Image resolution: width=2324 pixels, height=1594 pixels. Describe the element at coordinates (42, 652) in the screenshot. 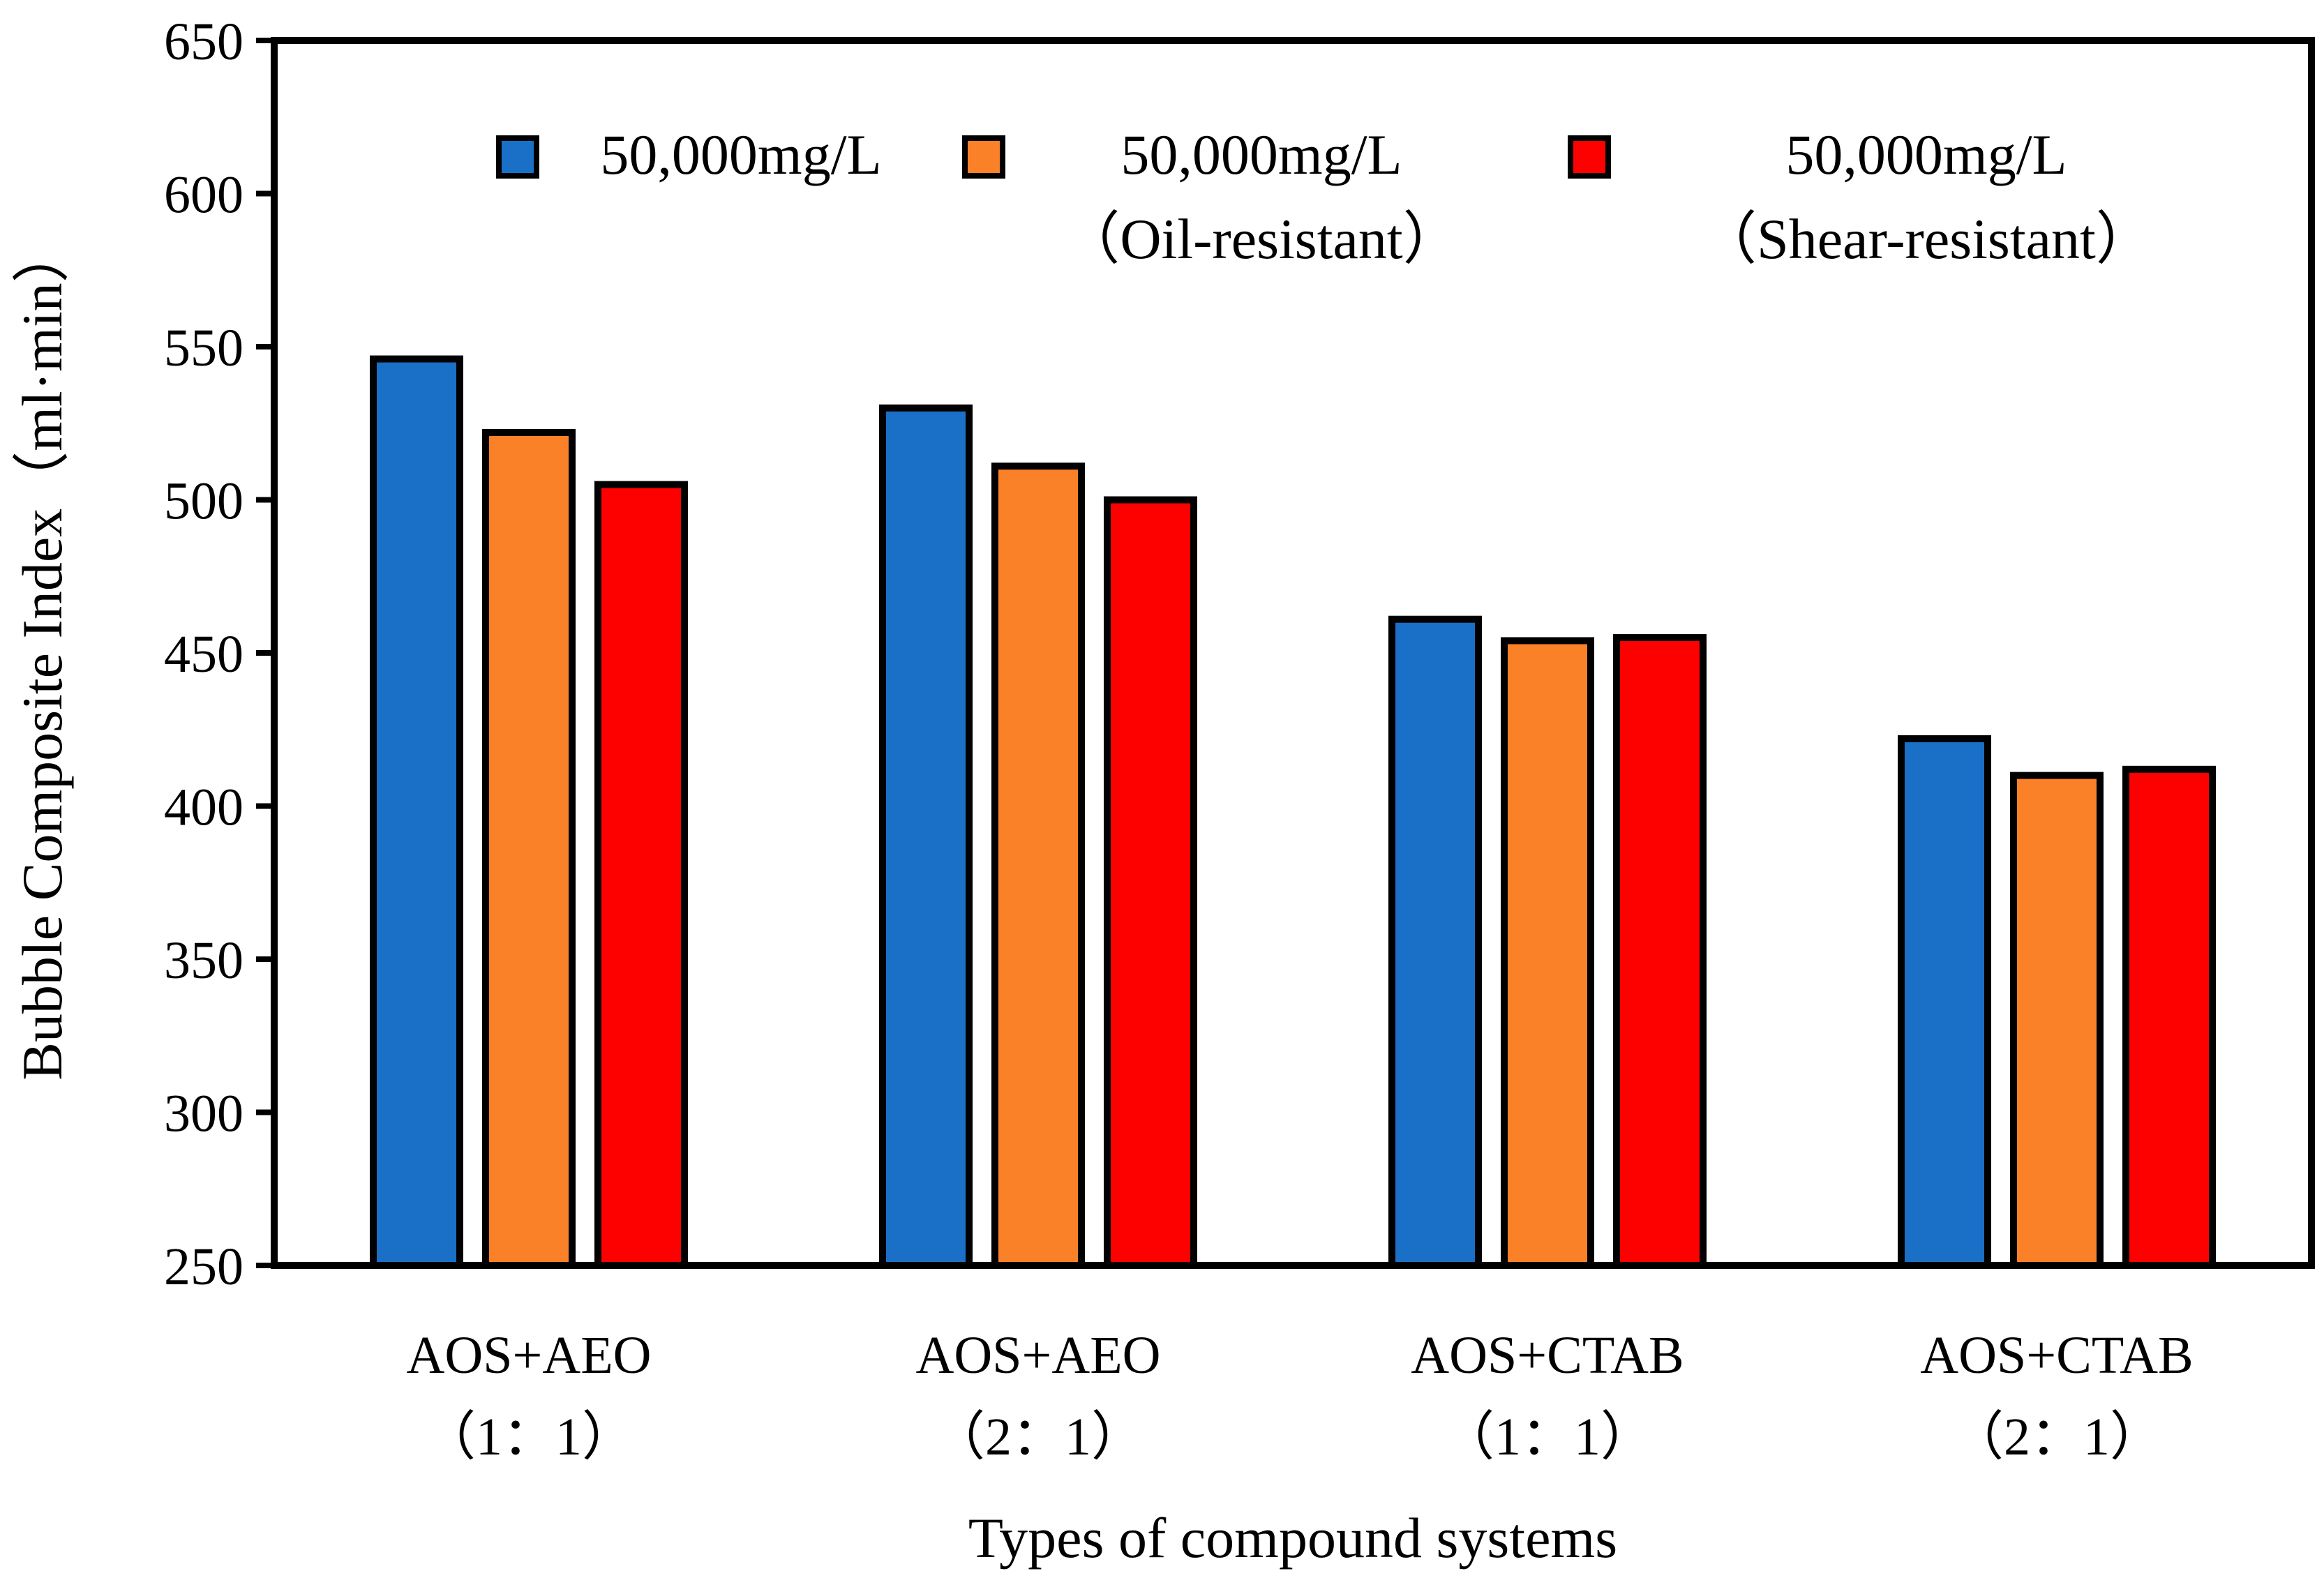

I see `y-axis-title: Bubble Composite Index（ml·min）` at that location.